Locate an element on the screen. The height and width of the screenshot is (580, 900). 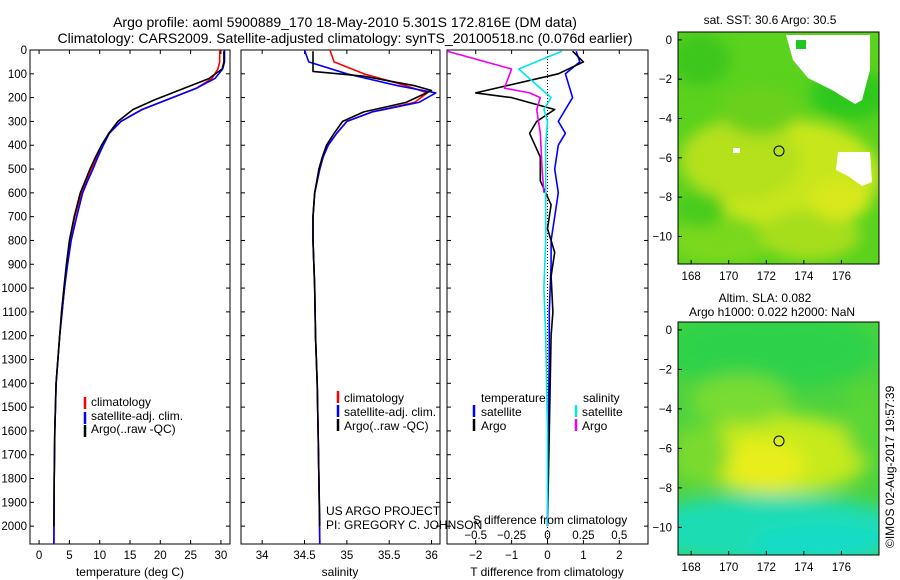
depth-tick-label: 800 is located at coordinates (17, 241).